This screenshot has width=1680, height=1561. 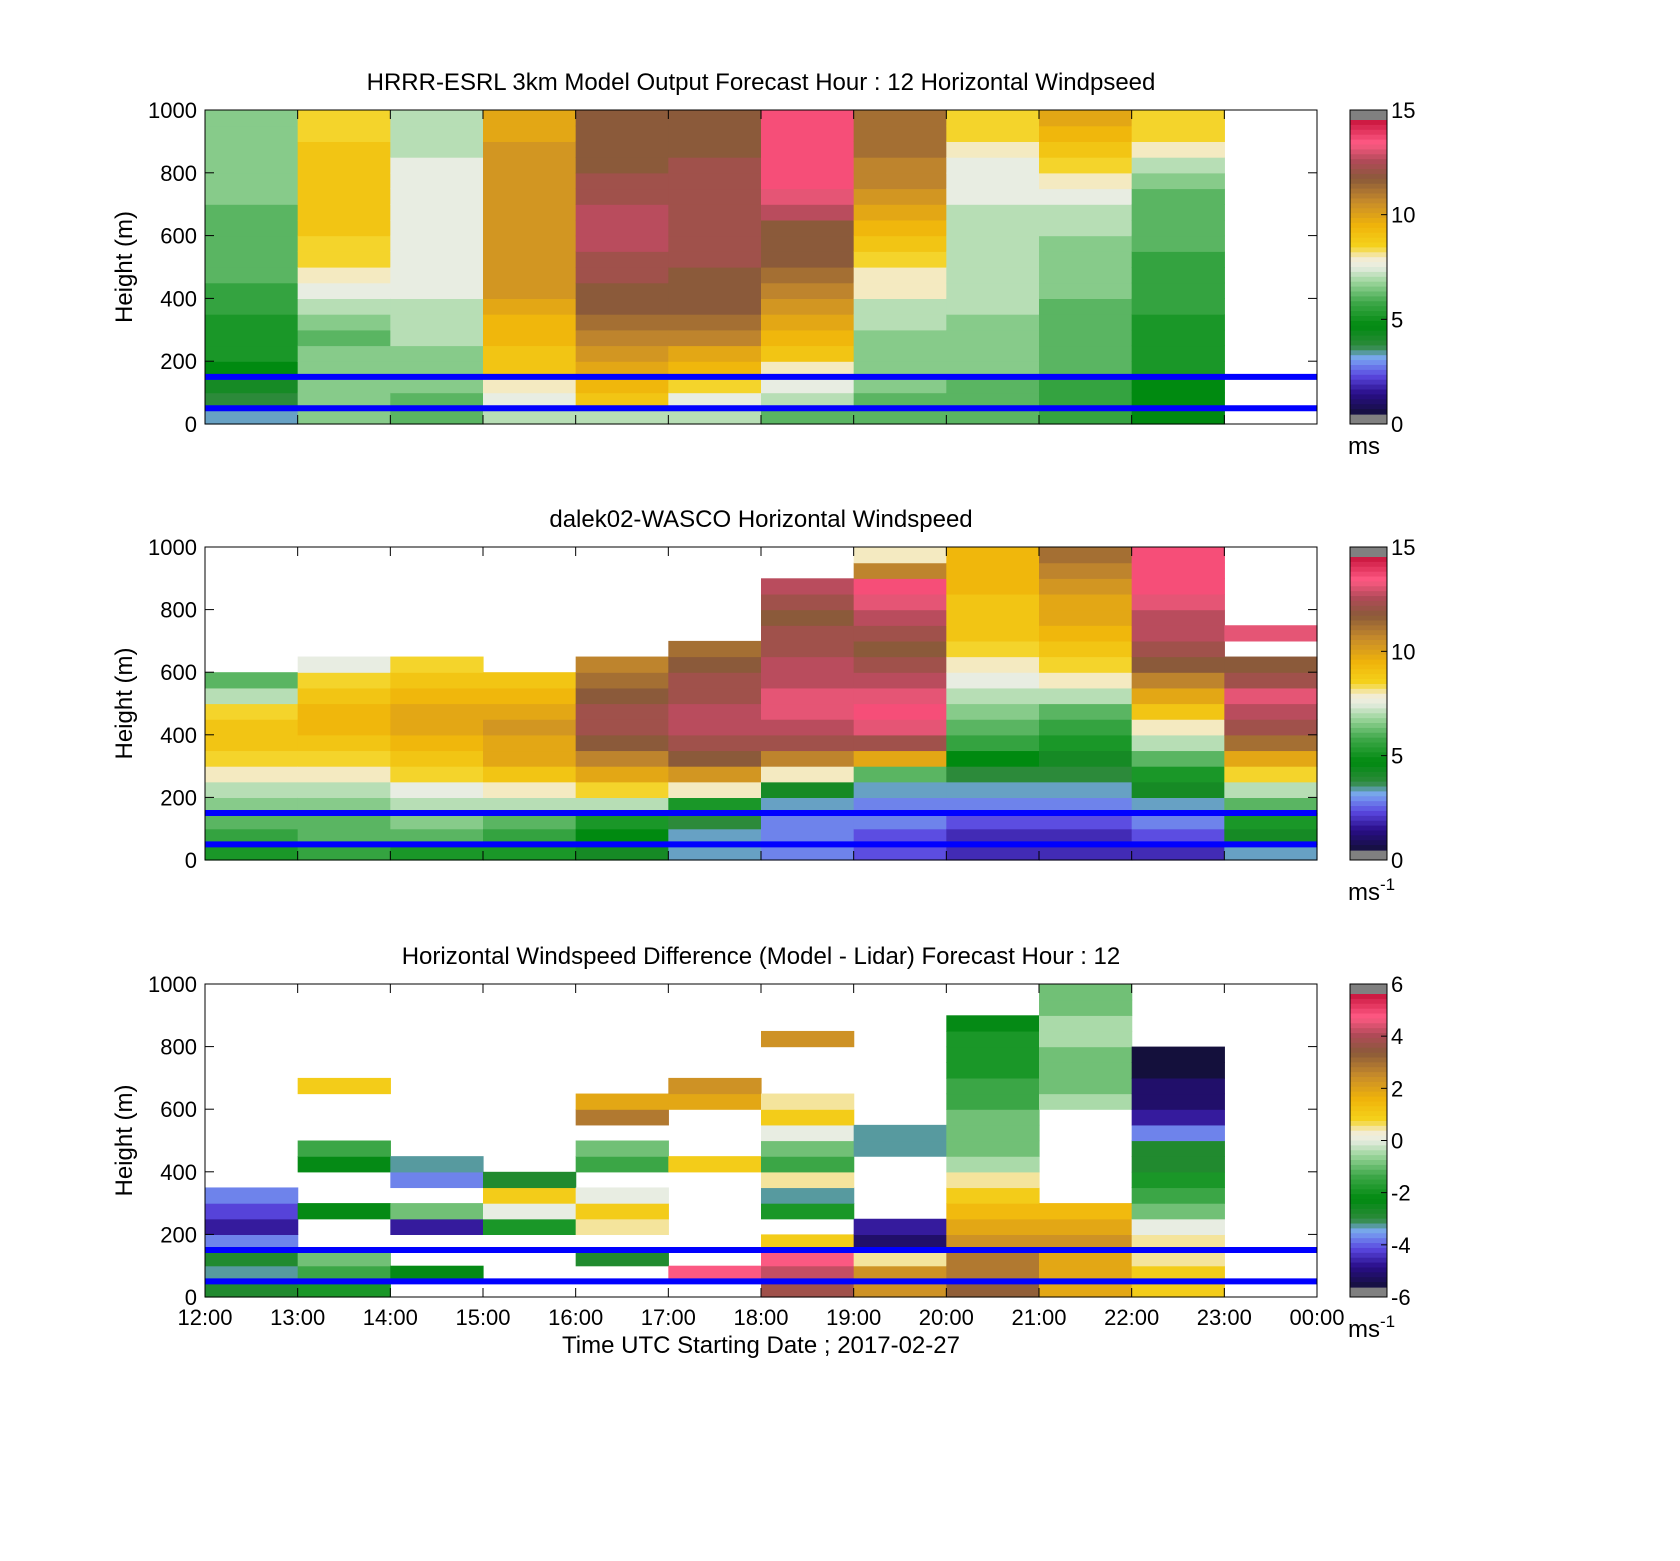 What do you see at coordinates (178, 735) in the screenshot?
I see `y-tick-label: 400` at bounding box center [178, 735].